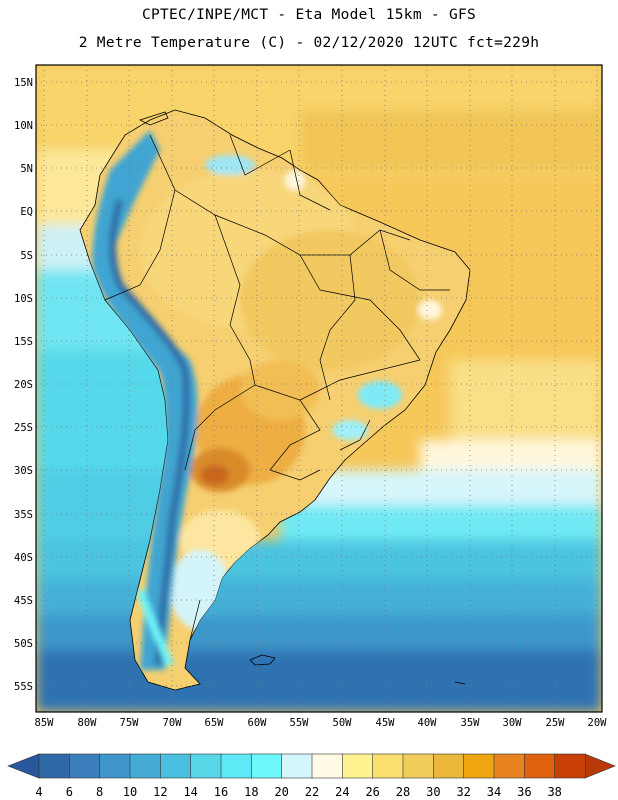 The width and height of the screenshot is (618, 800). I want to click on lon-label: 50W, so click(343, 723).